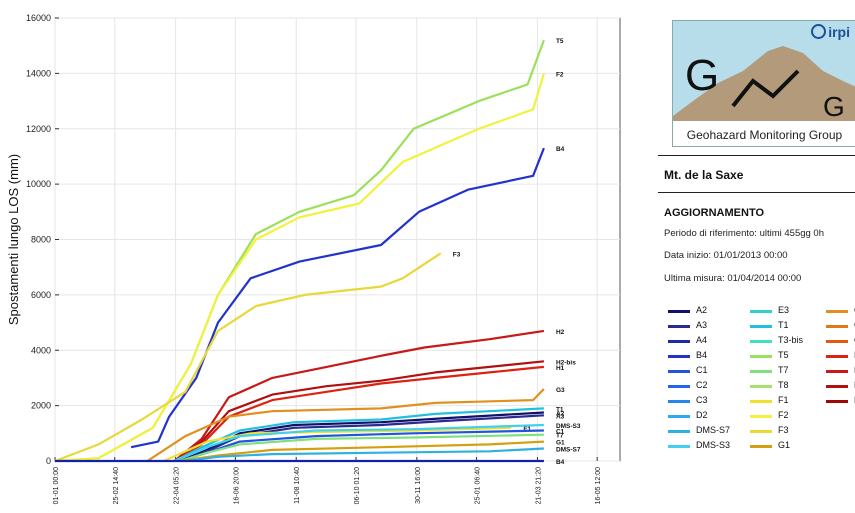 This screenshot has width=855, height=513. What do you see at coordinates (702, 75) in the screenshot?
I see `logo-letter-g: G` at bounding box center [702, 75].